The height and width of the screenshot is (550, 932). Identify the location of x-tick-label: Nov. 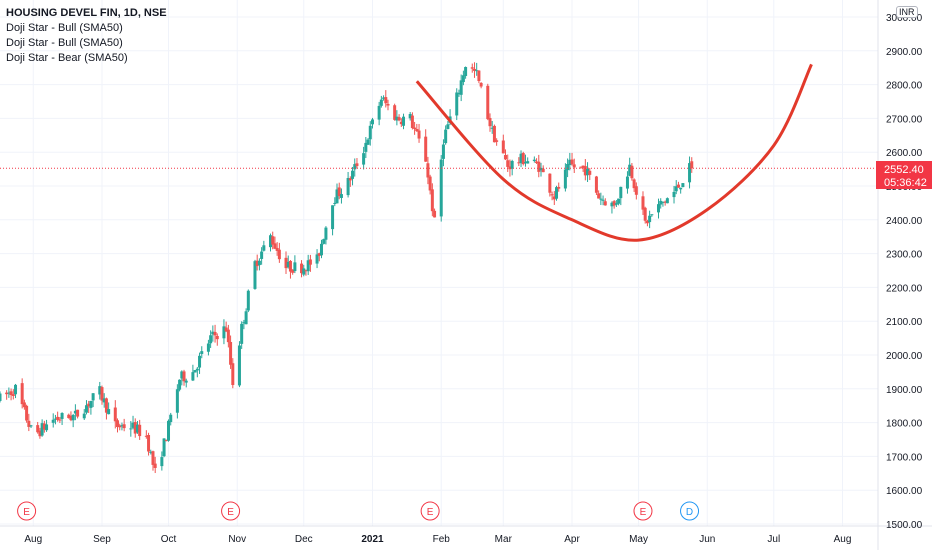
(237, 539).